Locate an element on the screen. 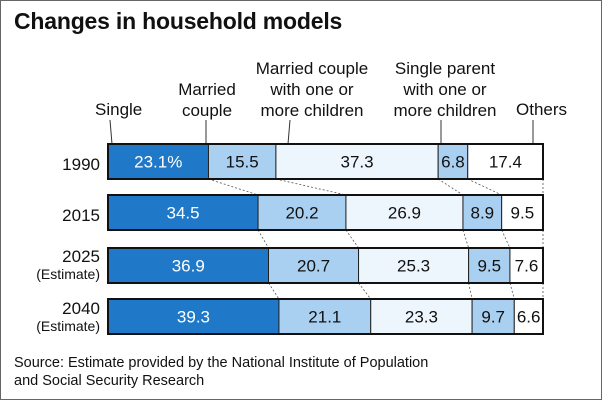 Image resolution: width=602 pixels, height=400 pixels. bar-value-label: 9.7 is located at coordinates (493, 317).